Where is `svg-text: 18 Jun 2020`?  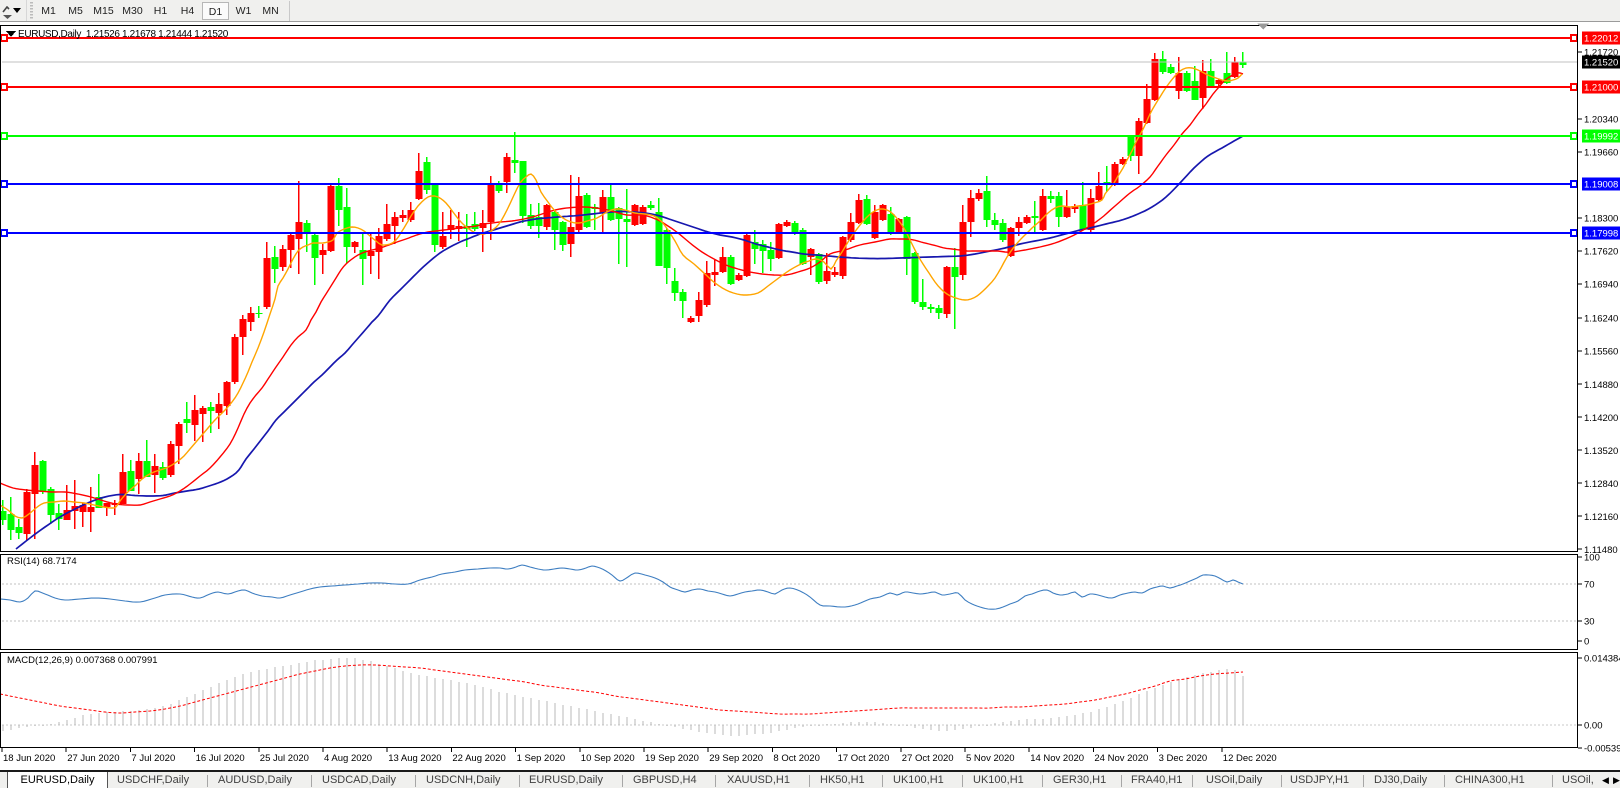 svg-text: 18 Jun 2020 is located at coordinates (29, 758).